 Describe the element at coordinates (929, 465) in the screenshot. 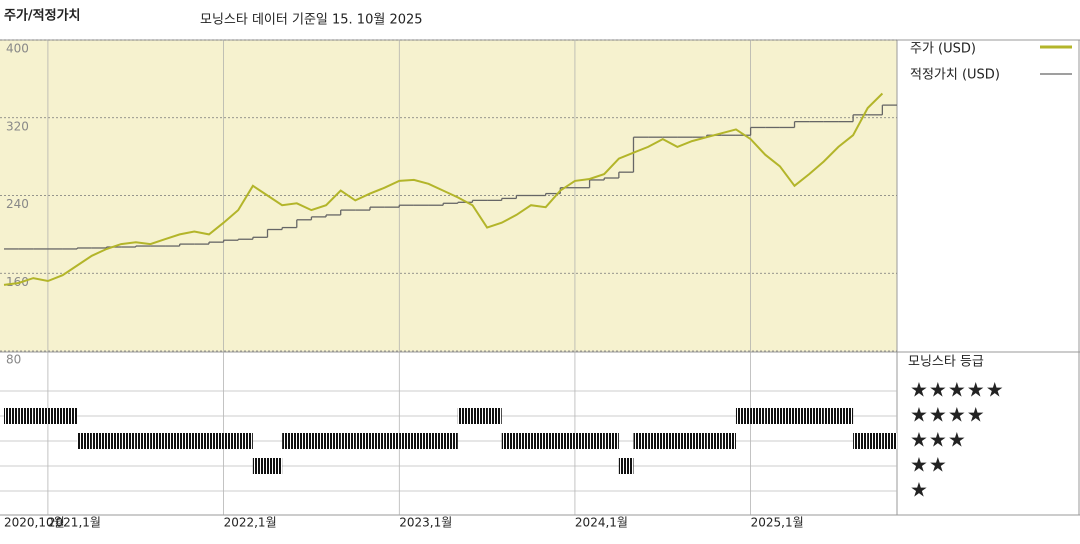

I see `rating-label: ★★` at that location.